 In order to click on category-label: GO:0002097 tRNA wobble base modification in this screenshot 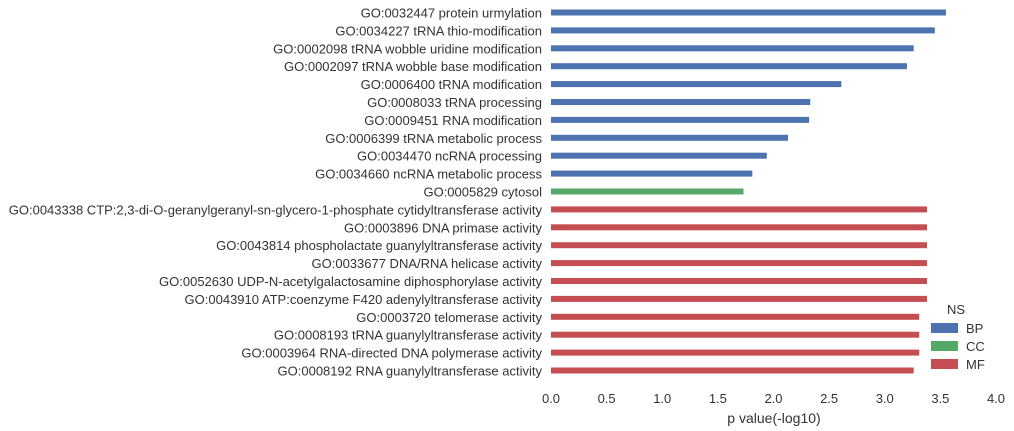, I will do `click(413, 66)`.